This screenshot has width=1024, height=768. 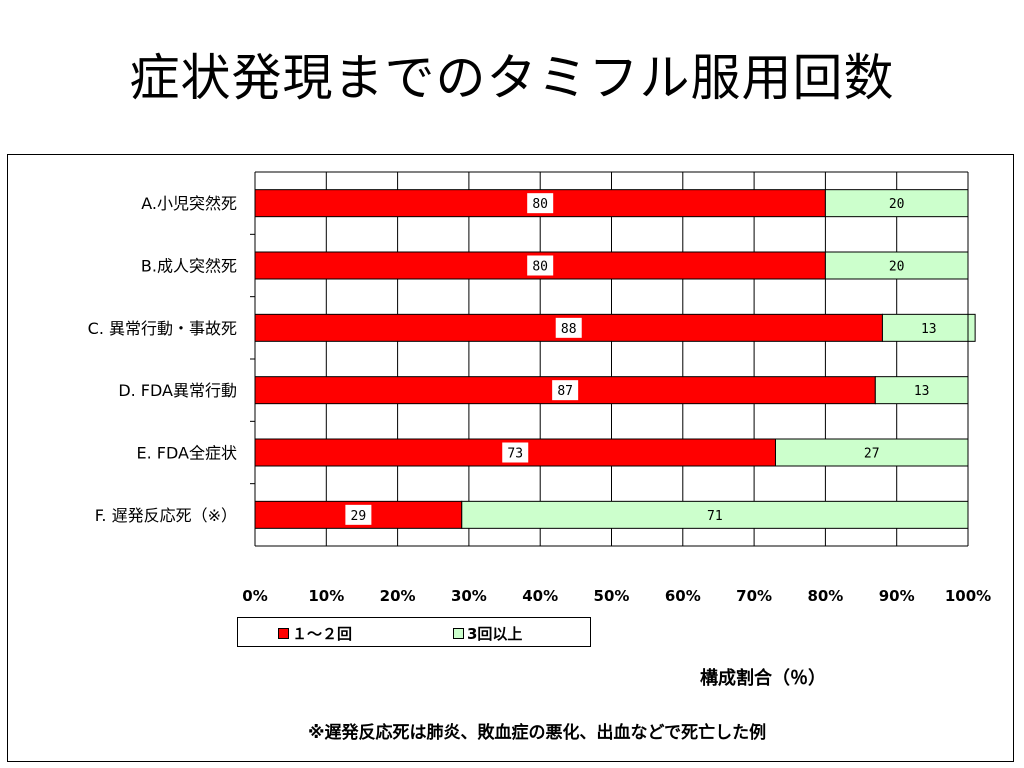 I want to click on x-axis-title: 構成割合（％）, so click(x=763, y=678).